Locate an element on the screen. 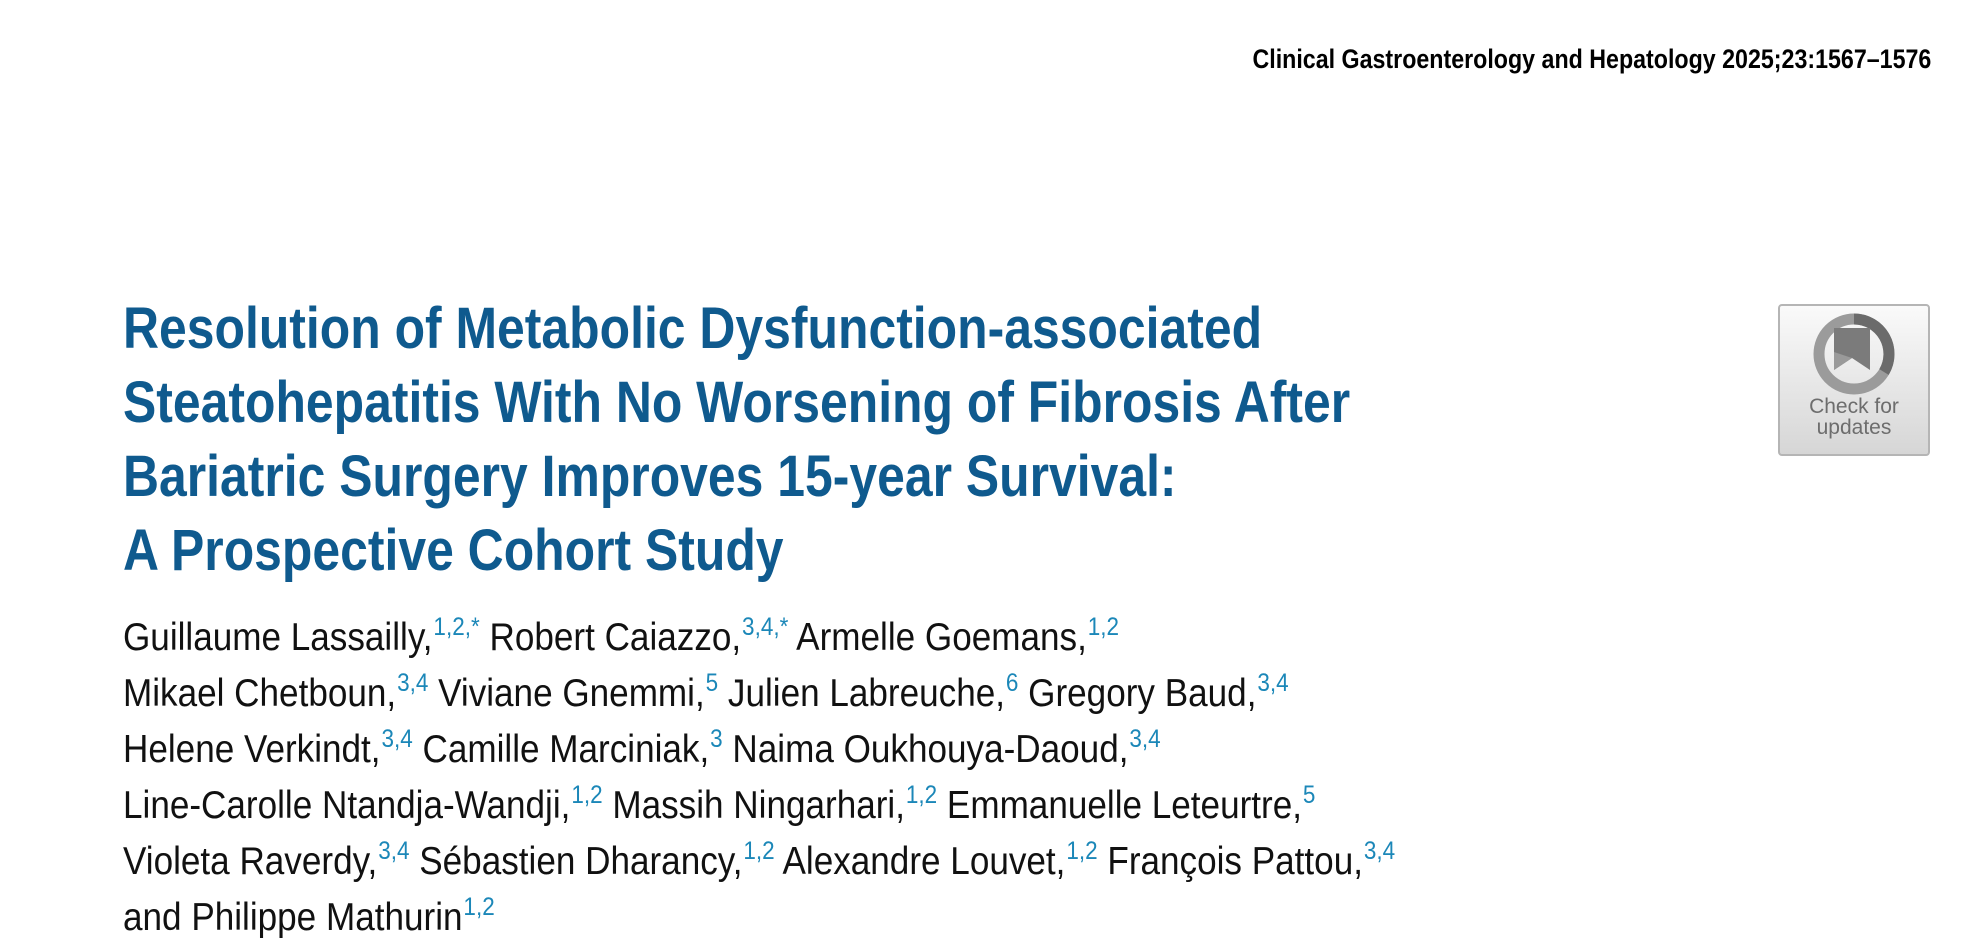 This screenshot has width=1974, height=948. author-name: Viviane Gnemmi, is located at coordinates (571, 693).